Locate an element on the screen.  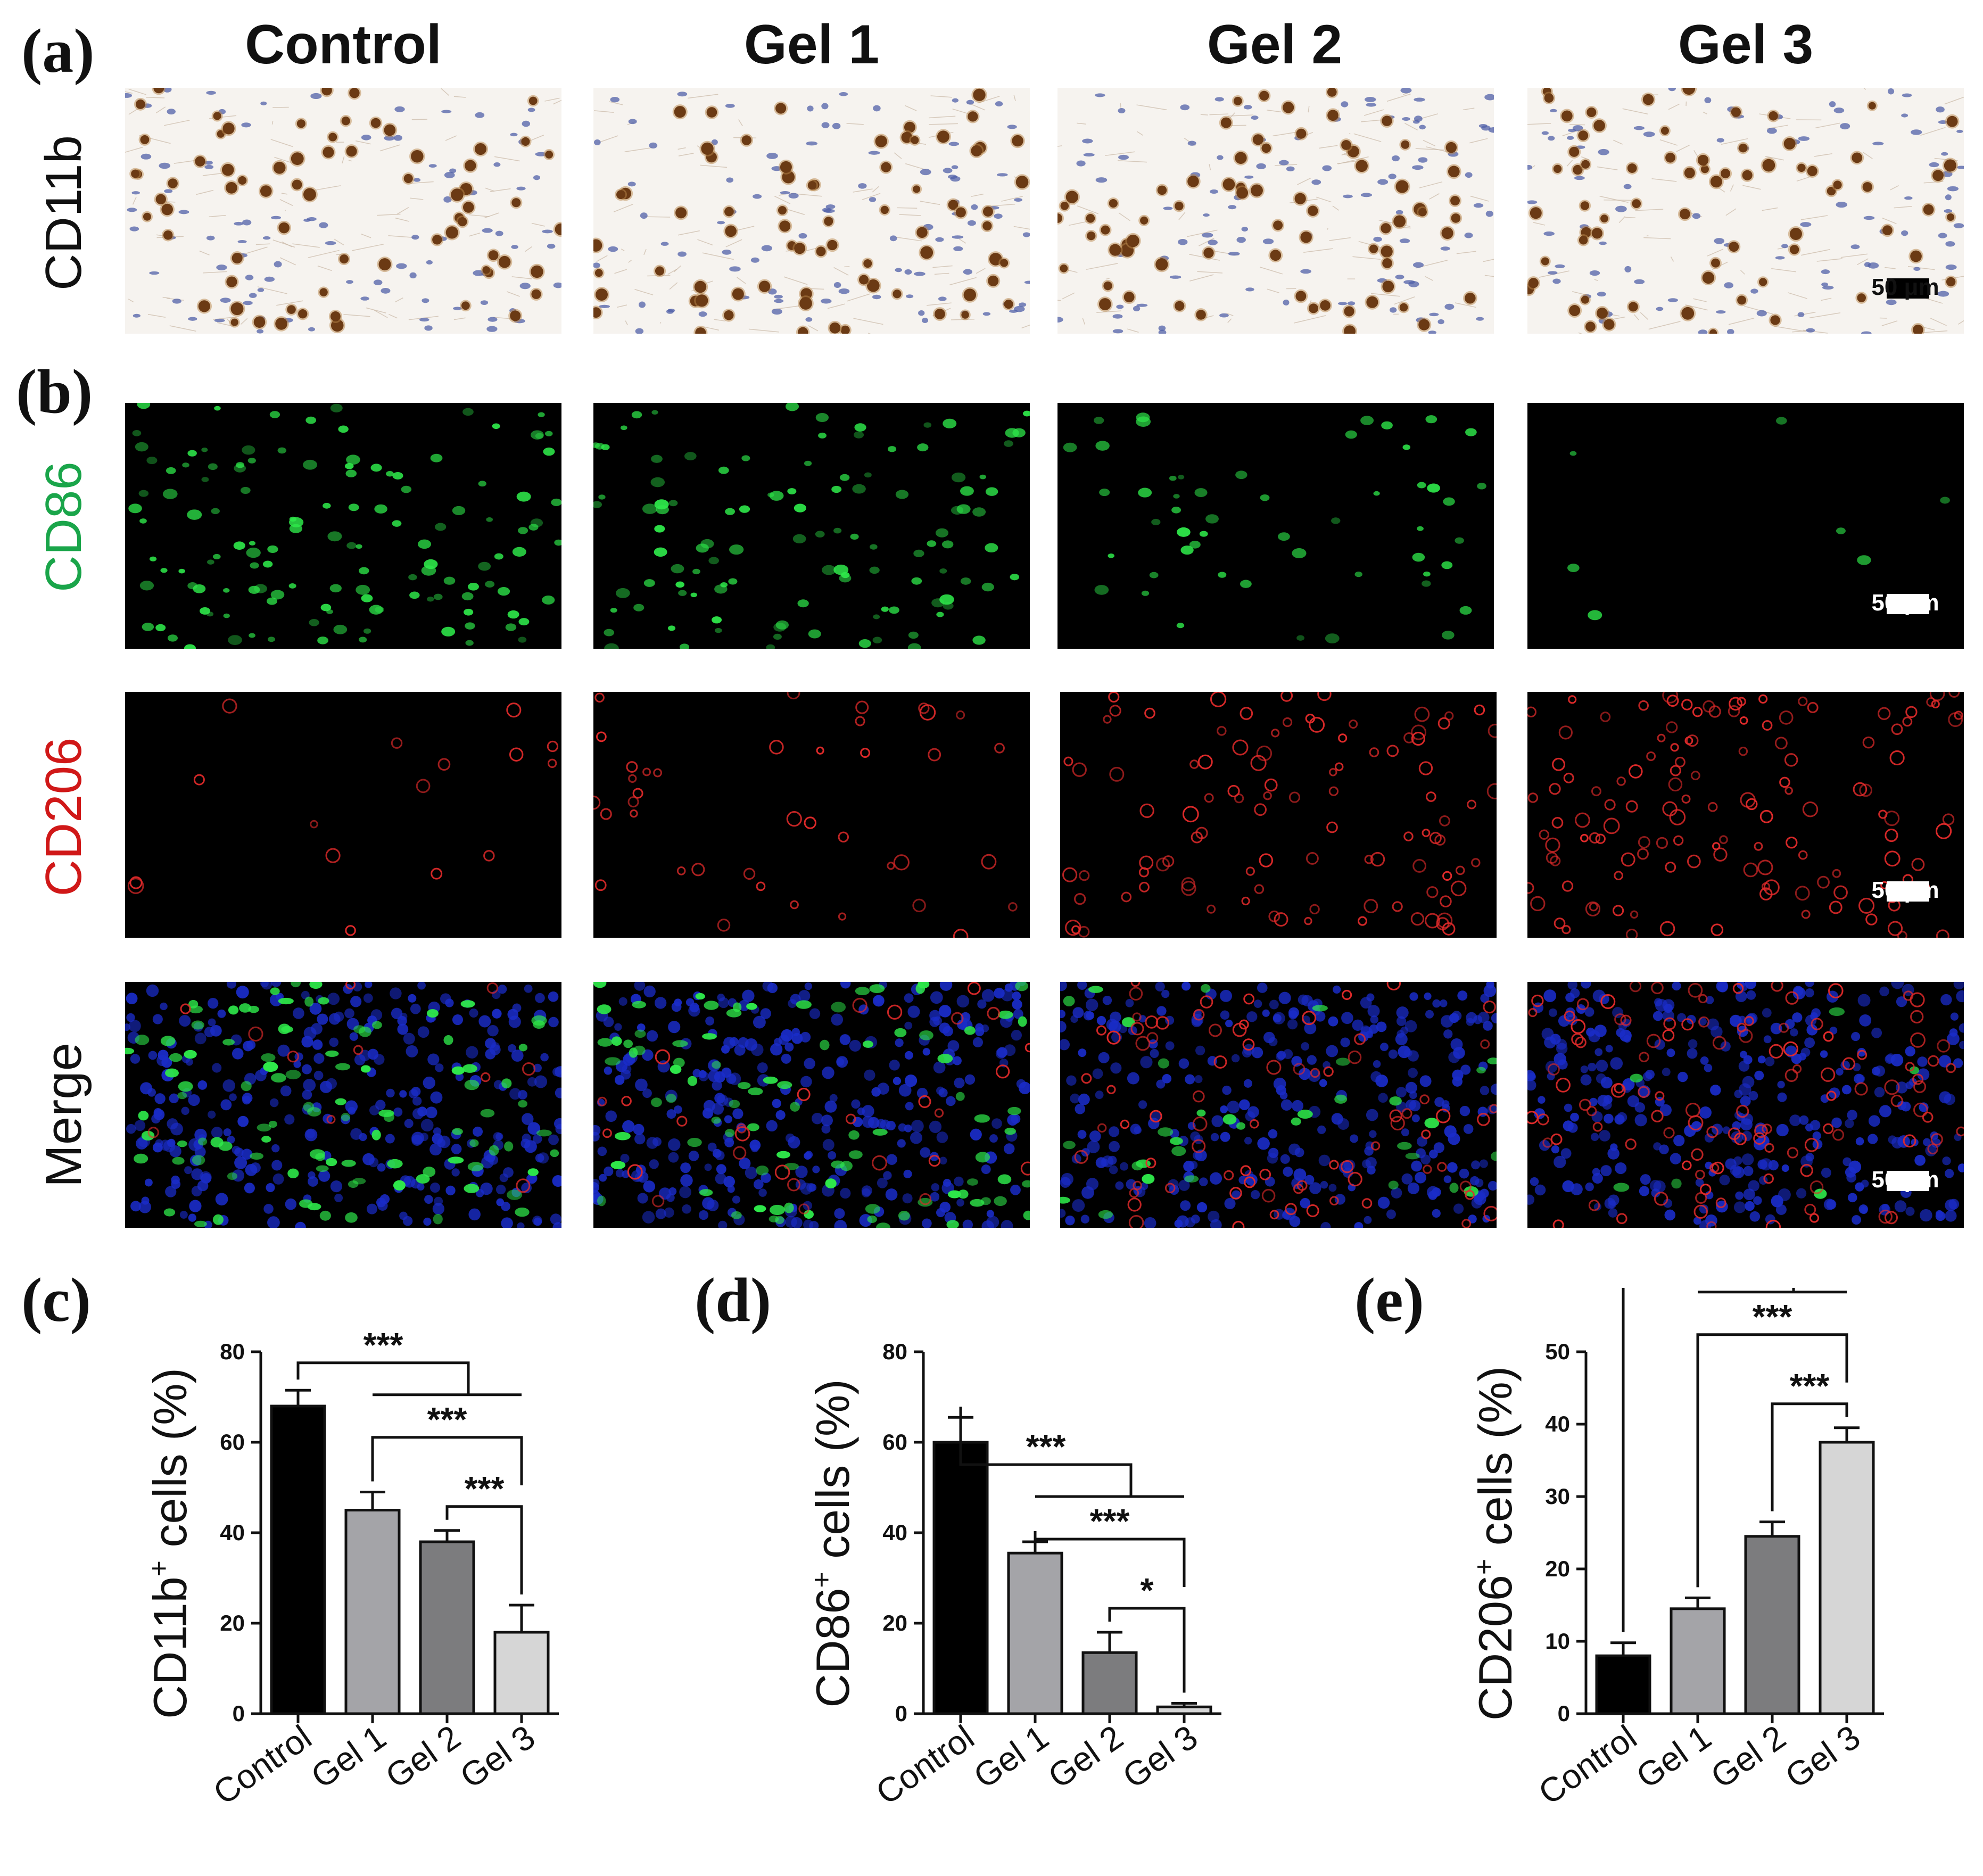
fluor-cd86-control is located at coordinates (343, 526).